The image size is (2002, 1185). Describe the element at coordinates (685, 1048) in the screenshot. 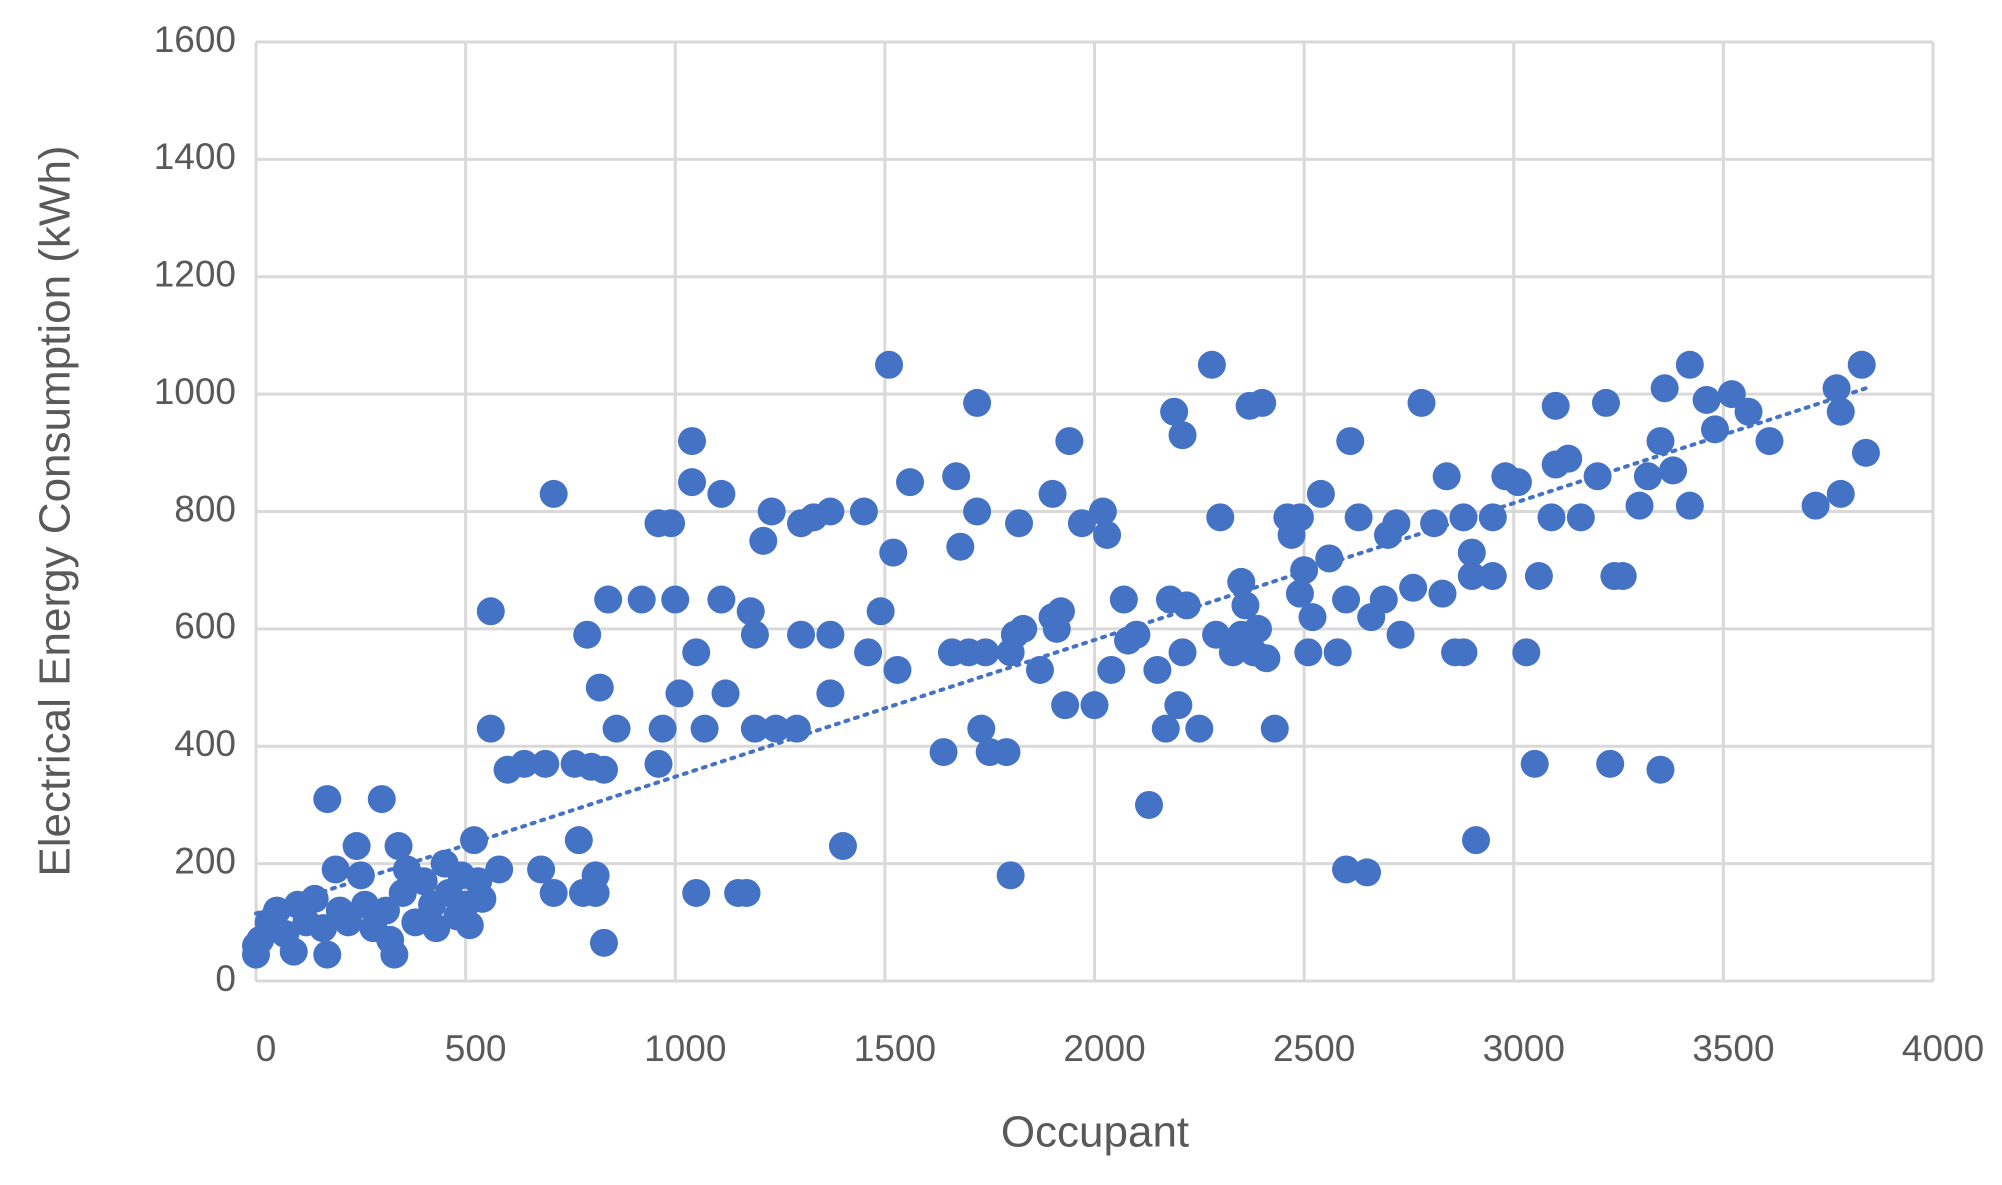

I see `x-tick-label: 1000` at that location.